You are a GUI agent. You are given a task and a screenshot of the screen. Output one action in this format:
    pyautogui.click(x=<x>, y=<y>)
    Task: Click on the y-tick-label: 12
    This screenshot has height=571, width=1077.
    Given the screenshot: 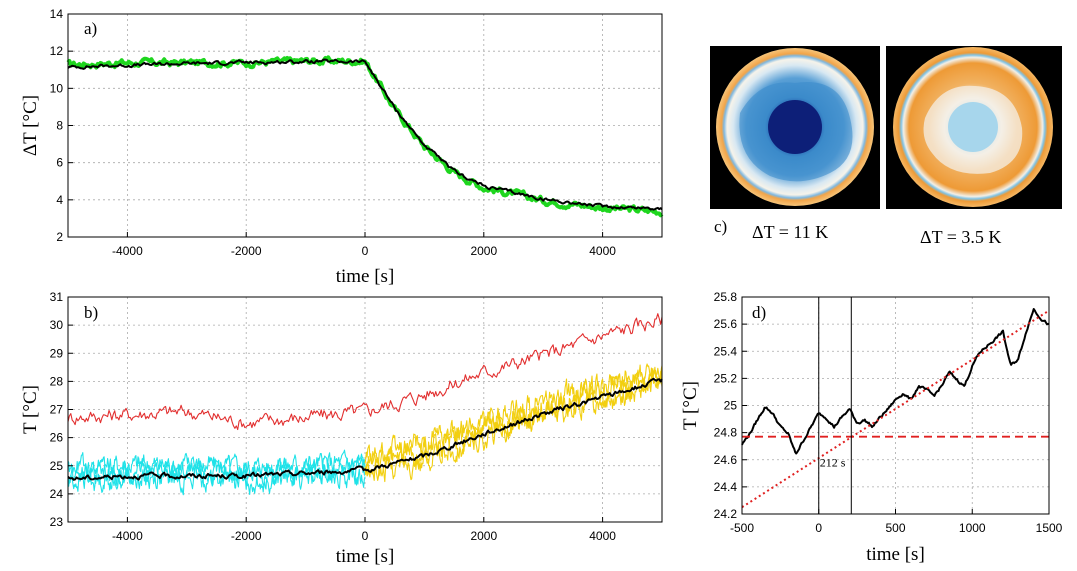 What is the action you would take?
    pyautogui.click(x=57, y=51)
    